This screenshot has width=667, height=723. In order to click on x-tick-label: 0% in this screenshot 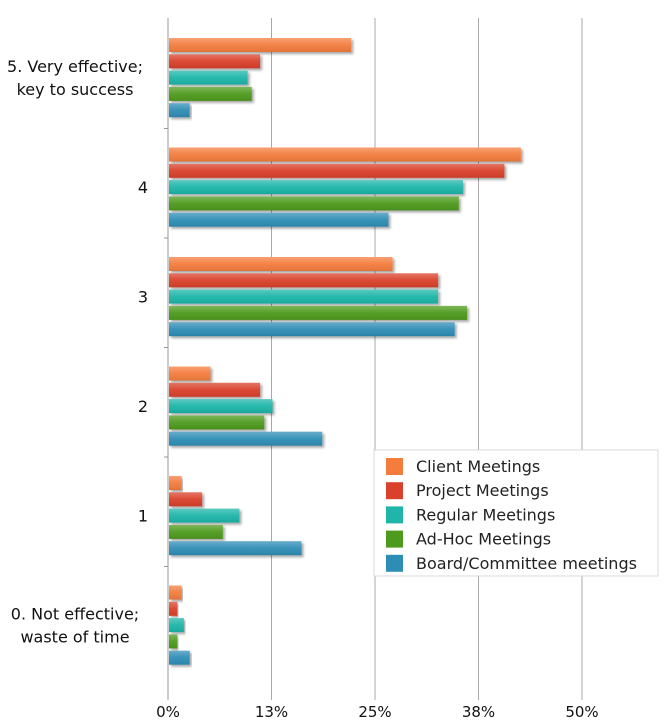, I will do `click(168, 712)`.